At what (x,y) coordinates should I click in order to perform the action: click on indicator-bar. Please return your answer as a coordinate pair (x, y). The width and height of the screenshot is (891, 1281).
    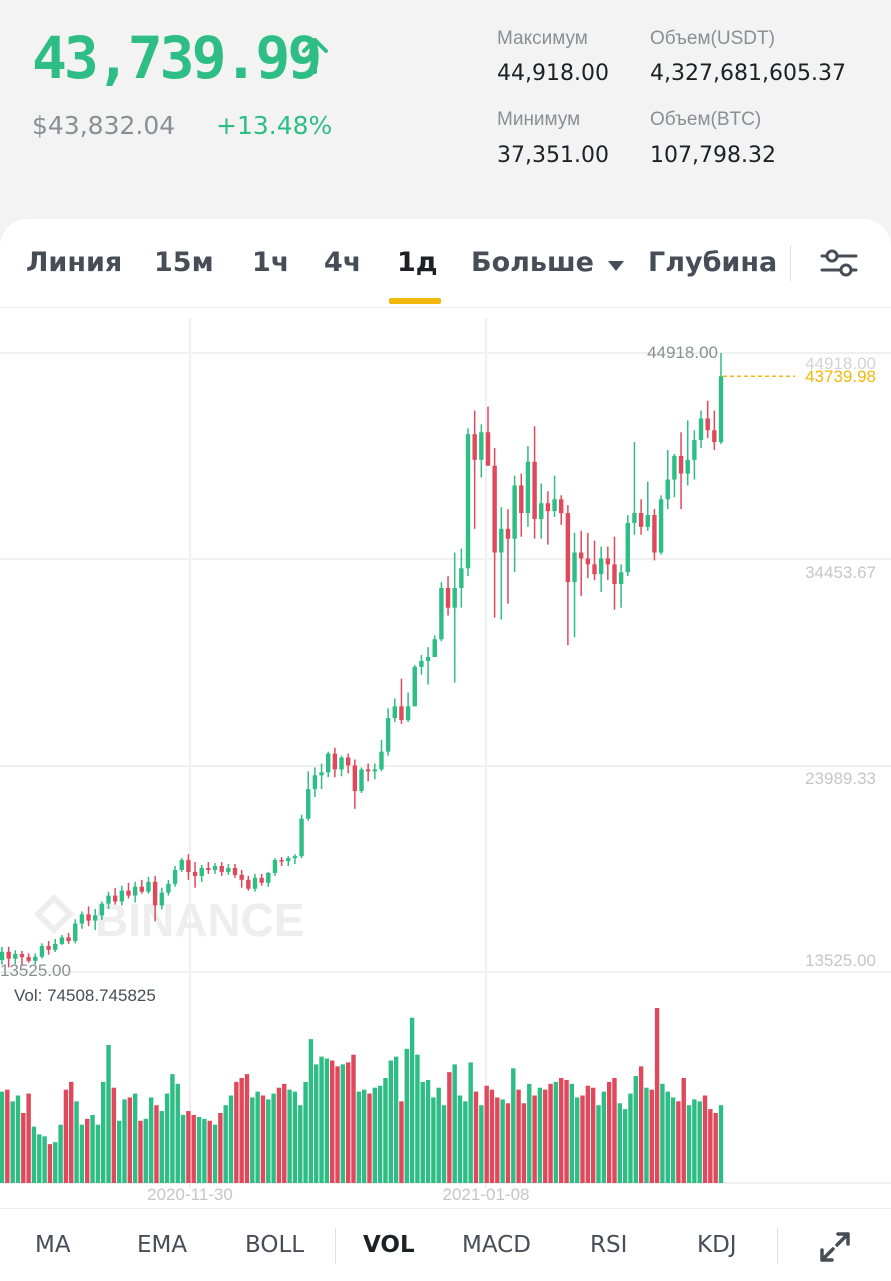
    Looking at the image, I should click on (445, 1244).